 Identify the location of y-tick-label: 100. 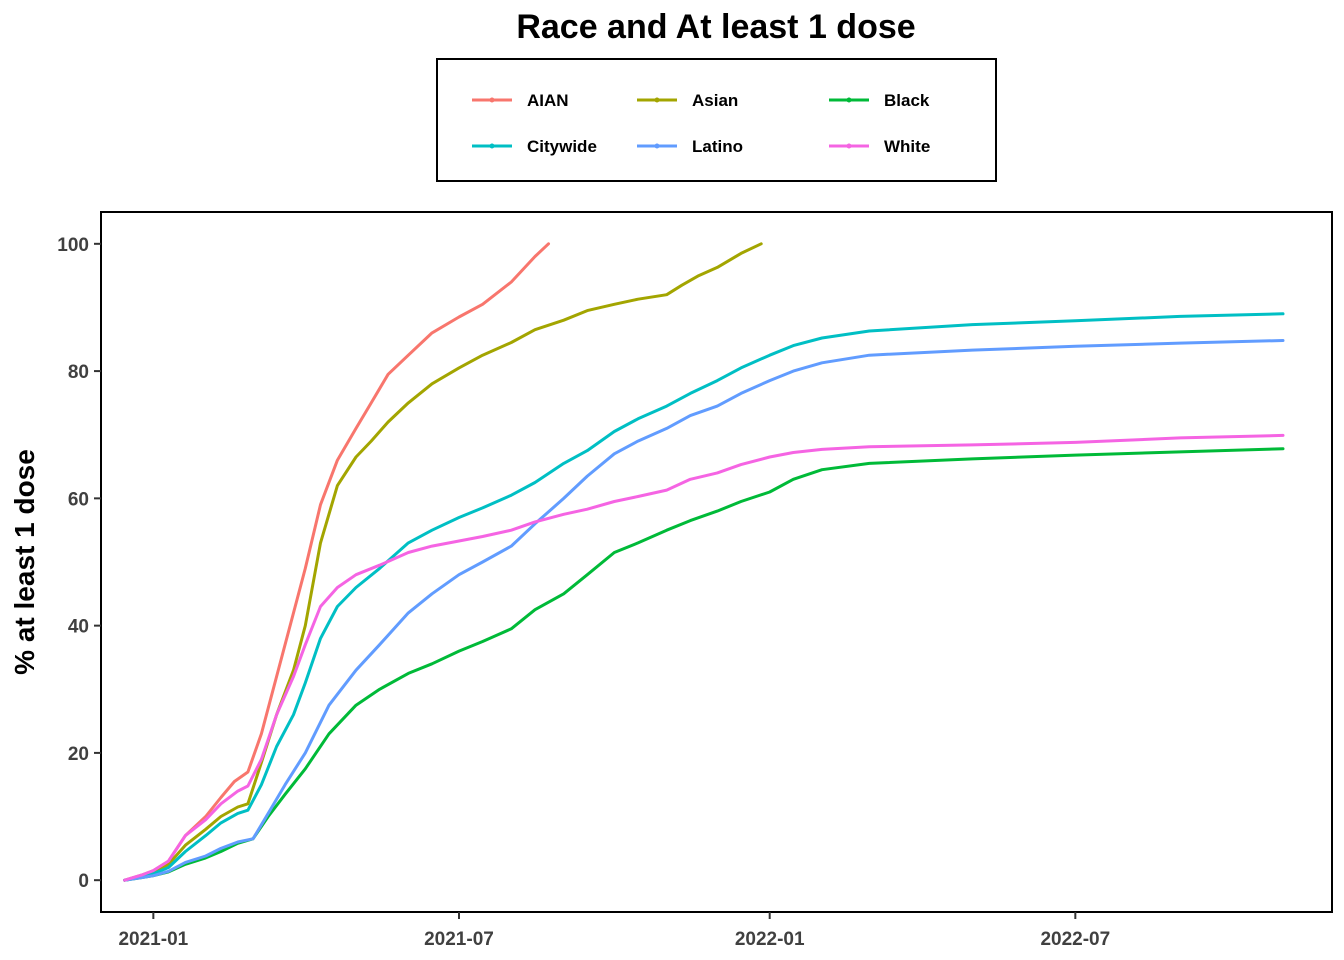
(73, 245).